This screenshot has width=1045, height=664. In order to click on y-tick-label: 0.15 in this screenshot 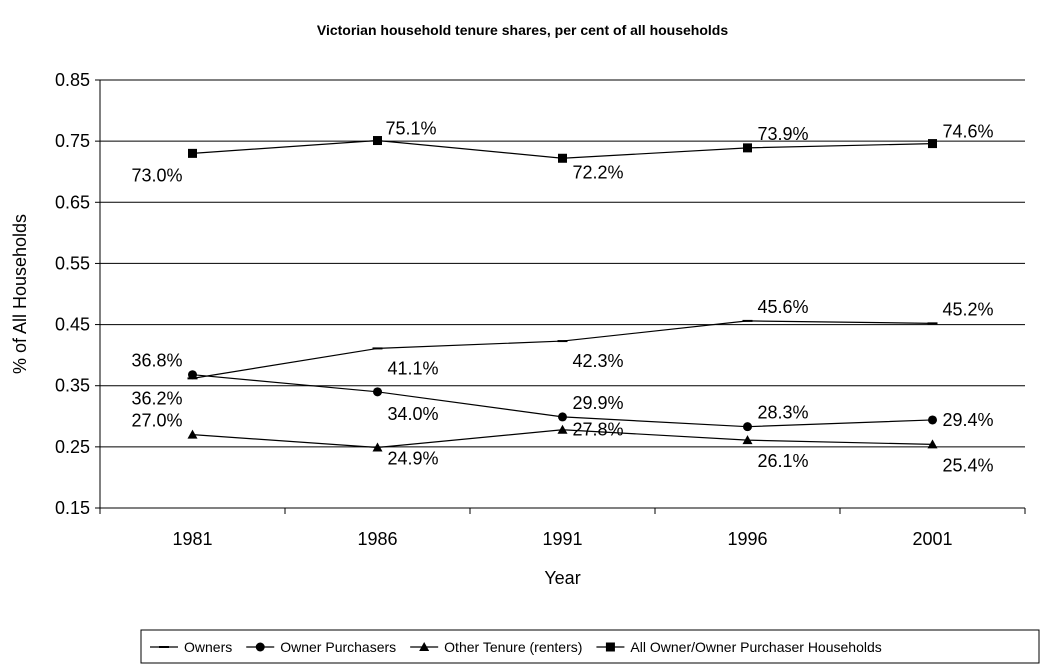, I will do `click(72, 508)`.